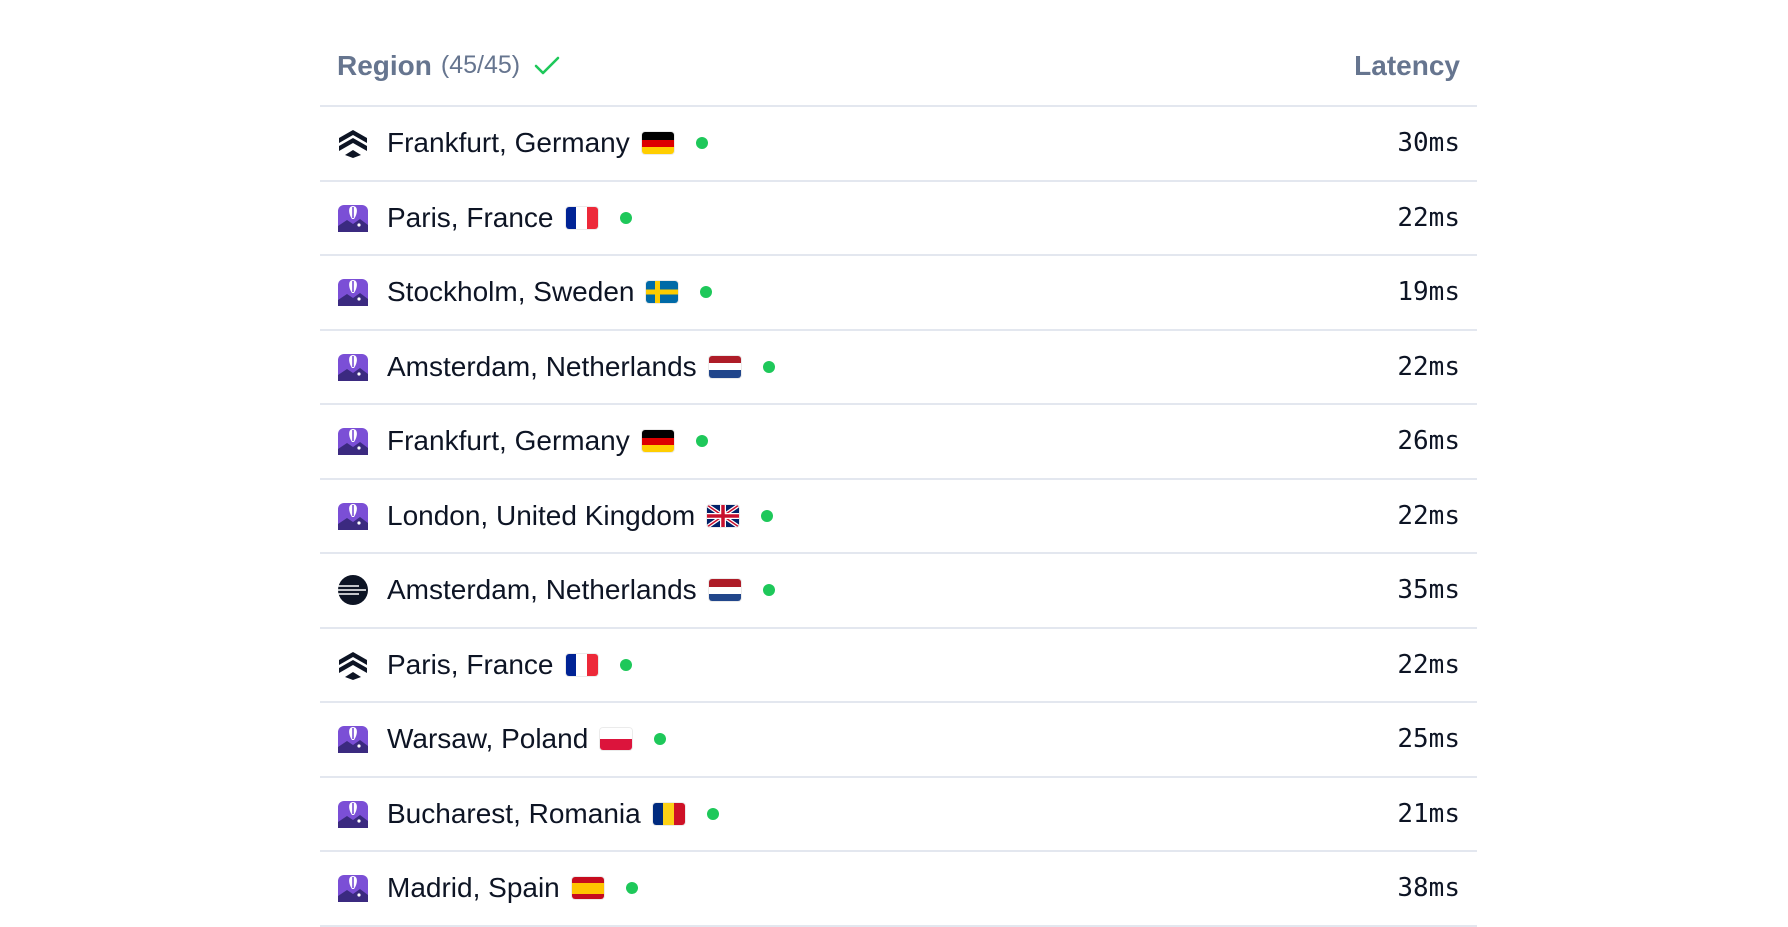 The height and width of the screenshot is (927, 1788). What do you see at coordinates (1407, 65) in the screenshot?
I see `latency-column-header: Latency` at bounding box center [1407, 65].